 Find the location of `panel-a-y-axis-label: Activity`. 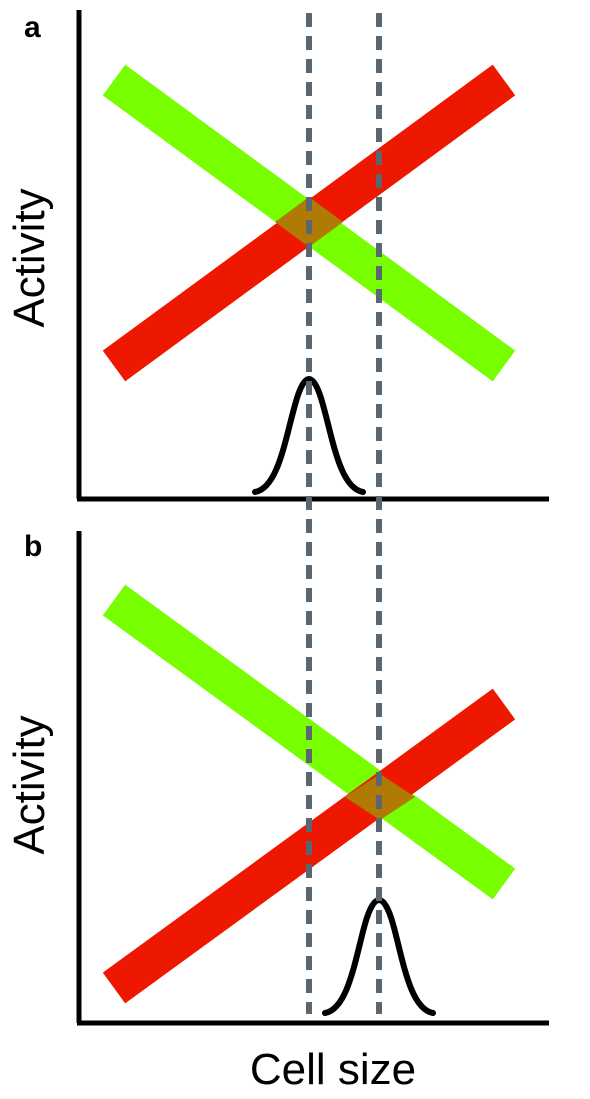

panel-a-y-axis-label: Activity is located at coordinates (29, 257).